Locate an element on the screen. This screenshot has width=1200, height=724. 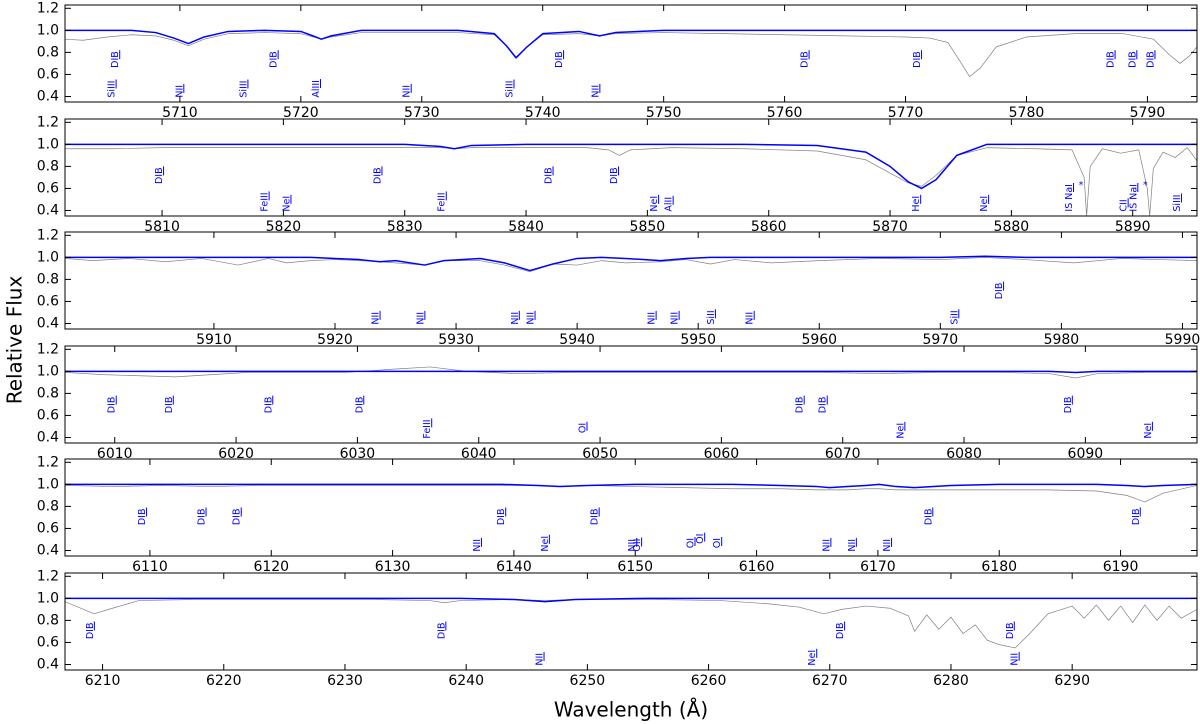
x-tick-label: 6250 is located at coordinates (588, 681).